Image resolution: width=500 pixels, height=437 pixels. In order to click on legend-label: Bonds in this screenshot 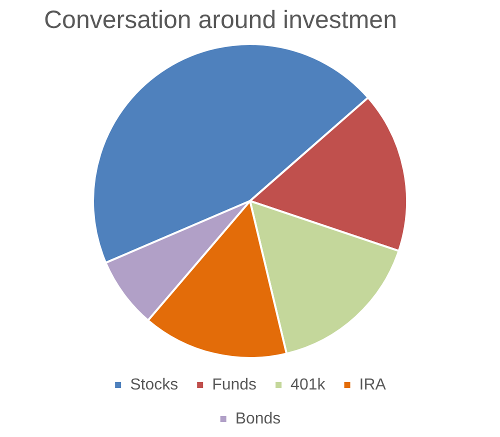, I will do `click(258, 419)`.